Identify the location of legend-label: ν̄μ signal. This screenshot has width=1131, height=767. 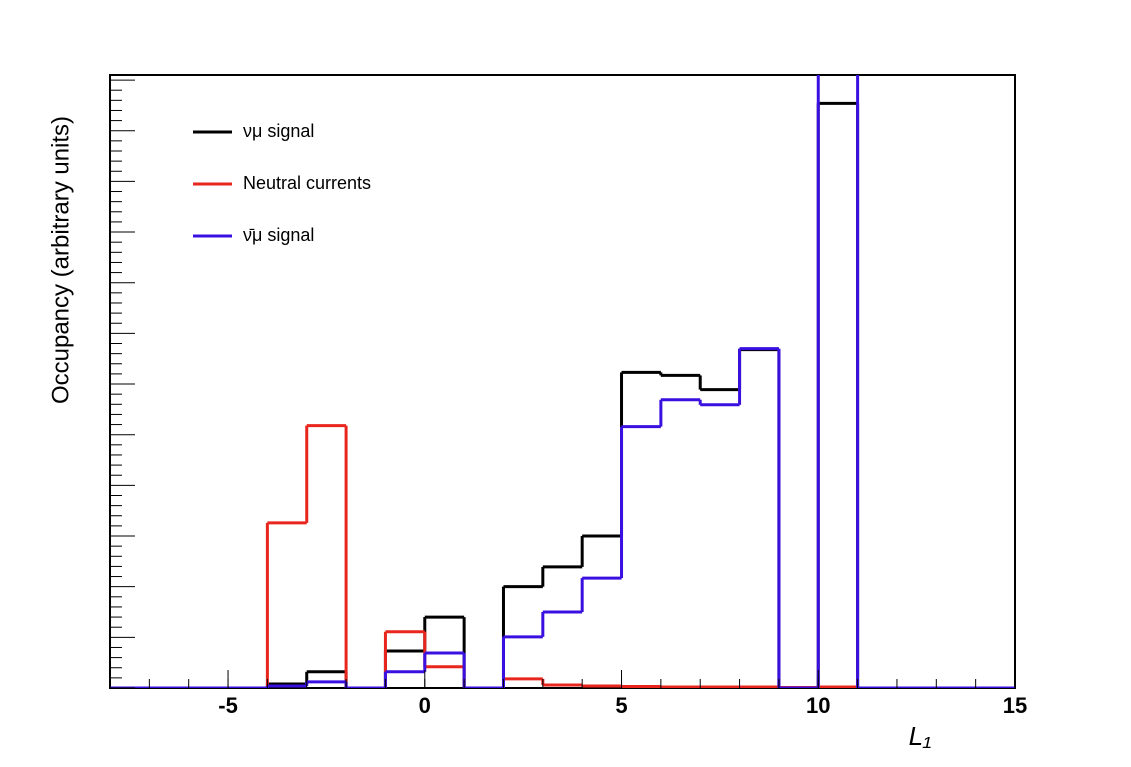
(278, 235).